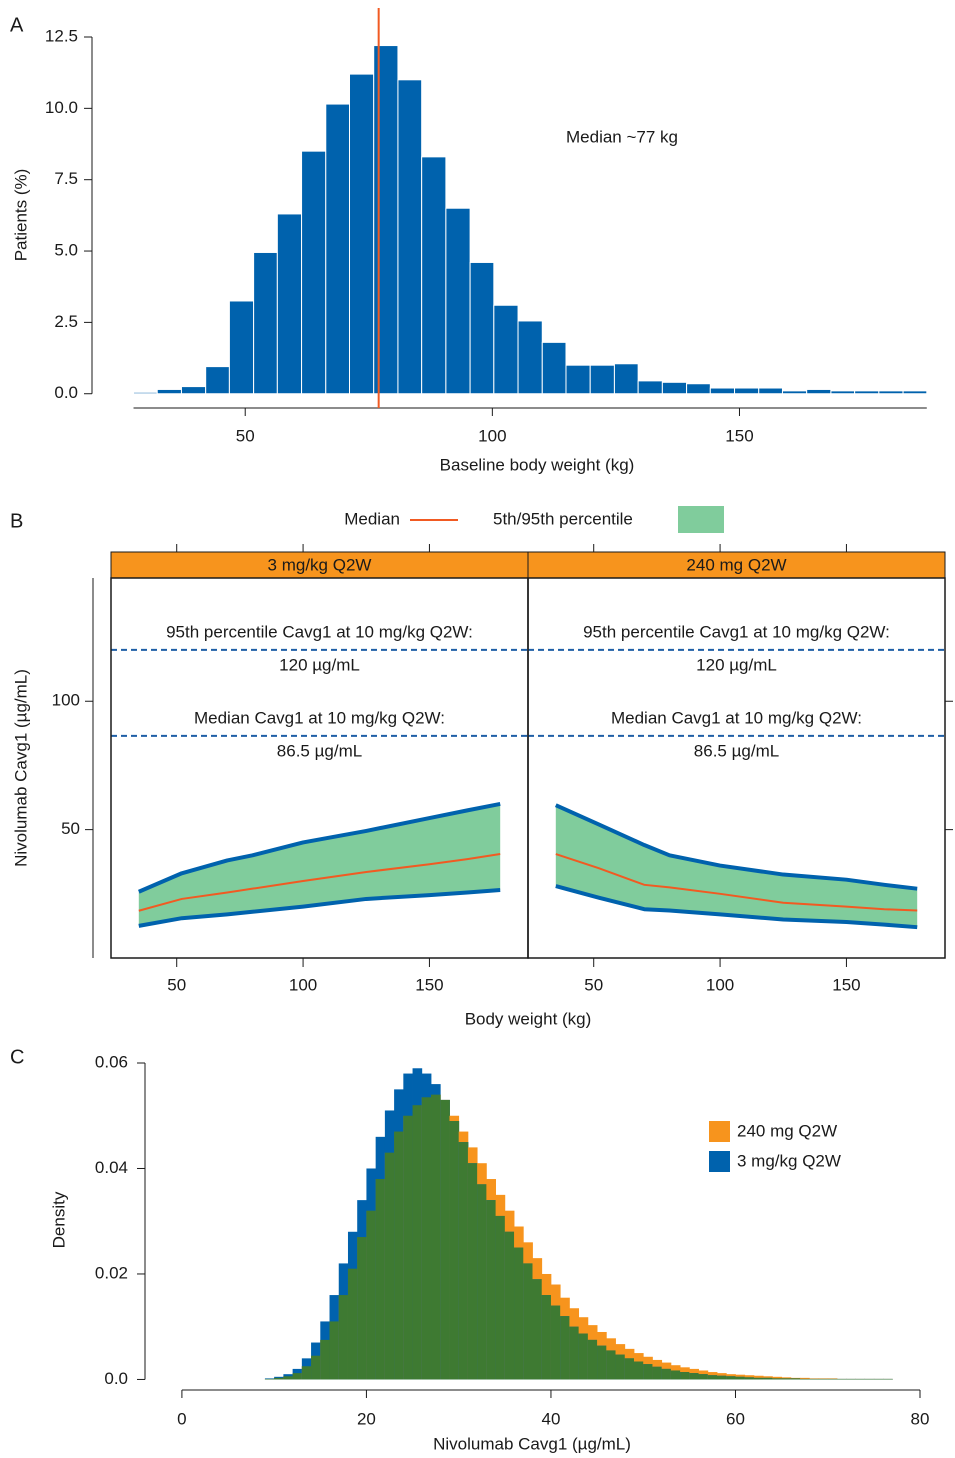 This screenshot has height=1458, width=955. What do you see at coordinates (532, 1443) in the screenshot?
I see `x-axis-label: Nivolumab Cavg1 (µg/mL)` at bounding box center [532, 1443].